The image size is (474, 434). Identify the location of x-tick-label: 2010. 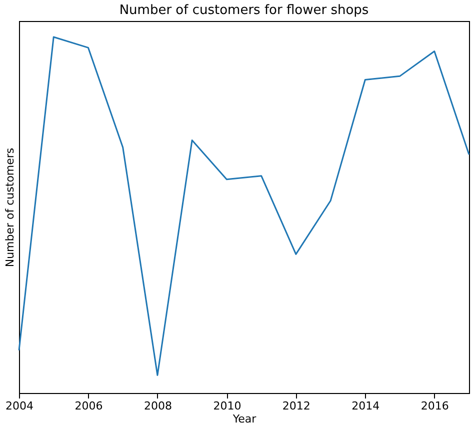
(227, 406).